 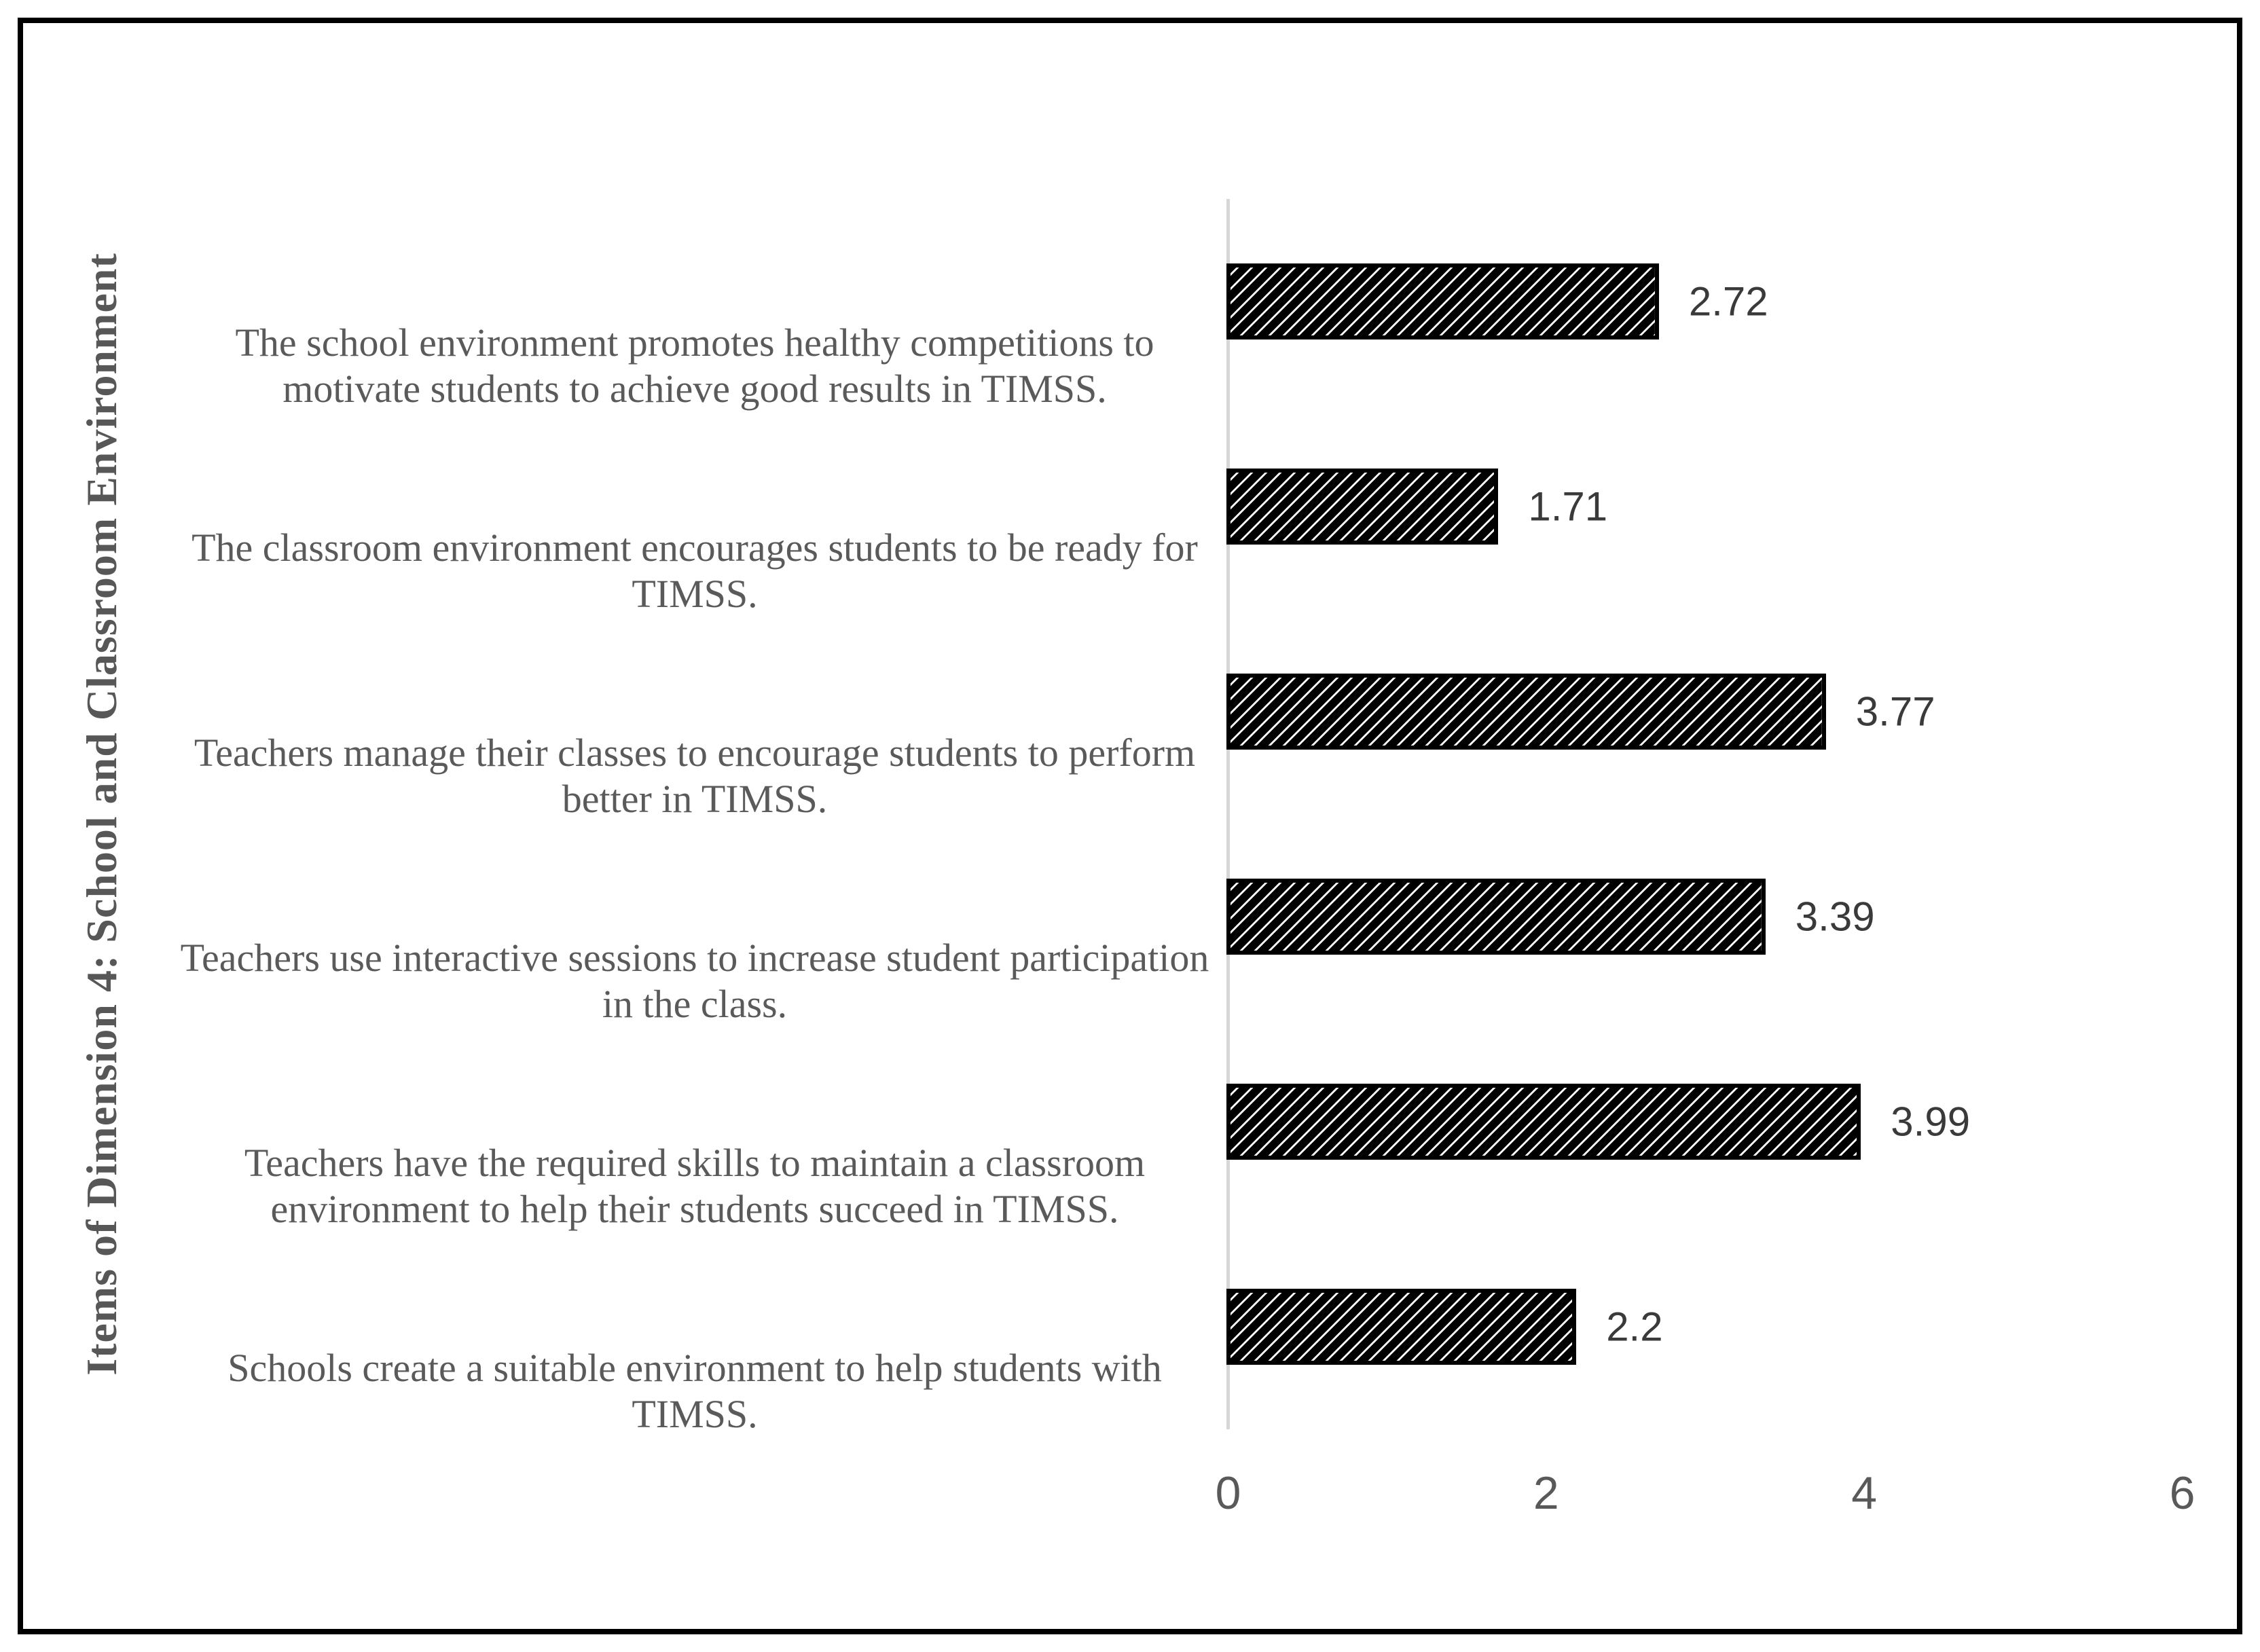 I want to click on bar-school-environment-competitions: 2.72, so click(x=1497, y=301).